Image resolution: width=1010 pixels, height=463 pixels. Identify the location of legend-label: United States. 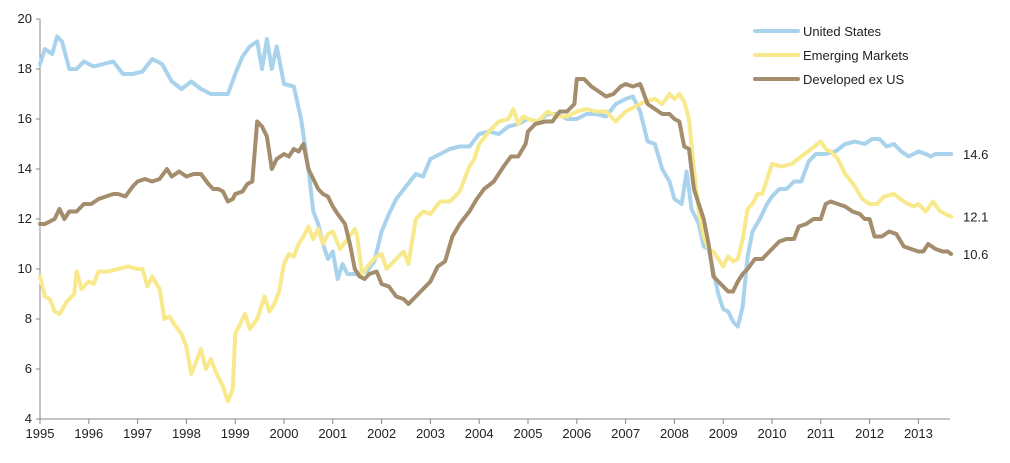
(842, 31).